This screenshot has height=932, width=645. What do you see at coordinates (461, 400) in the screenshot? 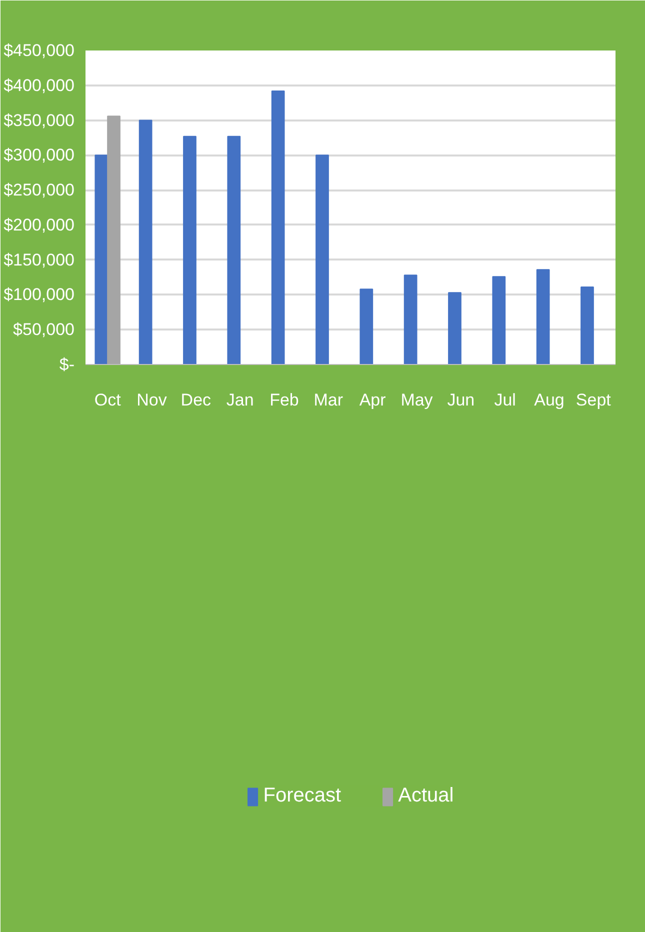
I see `x-tick-label: Jun` at bounding box center [461, 400].